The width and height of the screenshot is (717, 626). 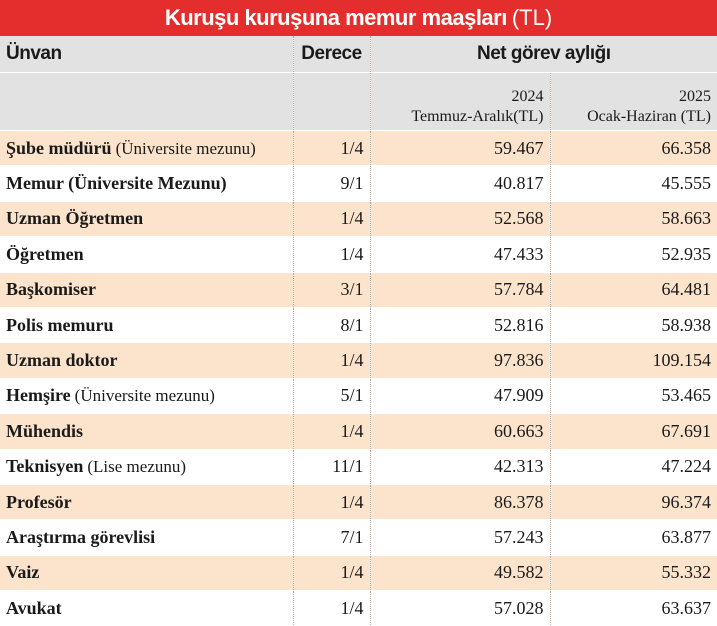 I want to click on salary-cell: 109.154, so click(x=633, y=360).